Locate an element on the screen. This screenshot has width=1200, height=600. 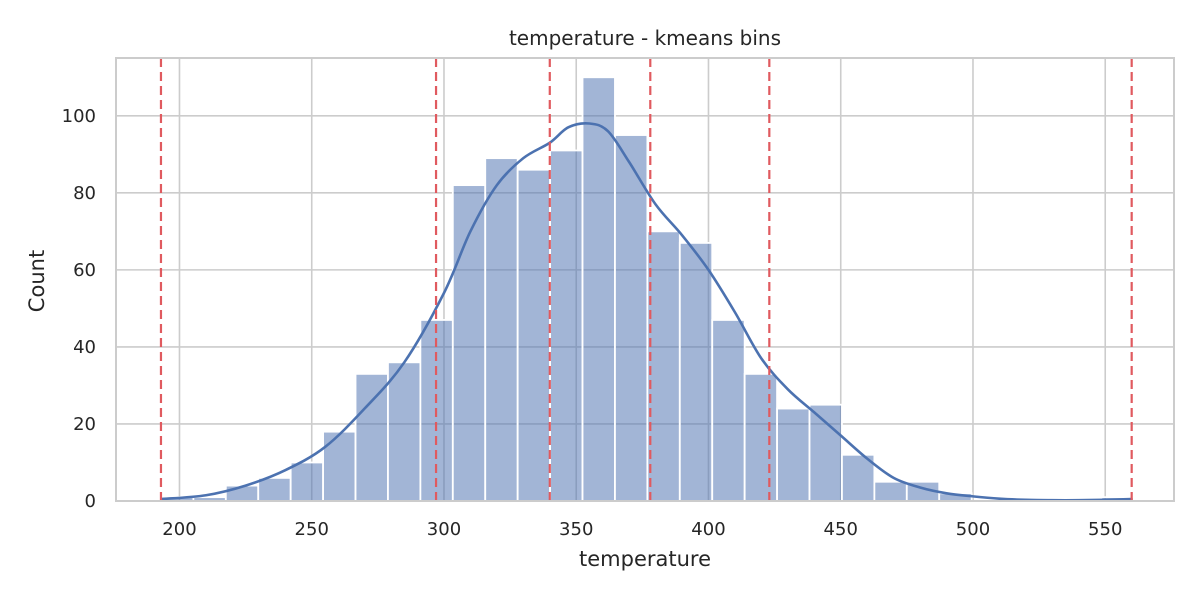
x-tick-label: 200 is located at coordinates (179, 529).